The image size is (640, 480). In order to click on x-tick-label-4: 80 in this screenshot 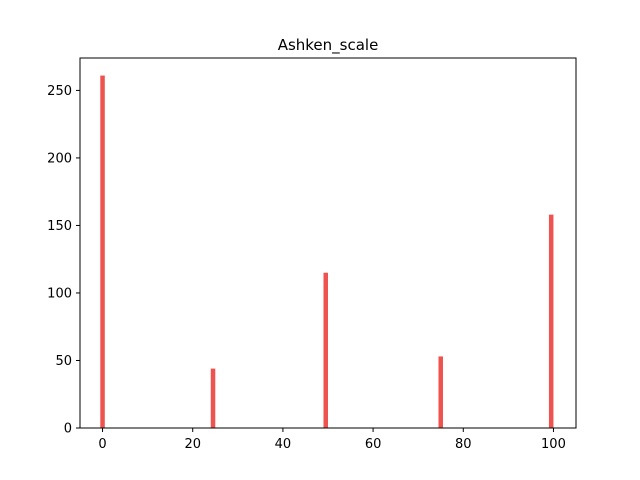, I will do `click(463, 444)`.